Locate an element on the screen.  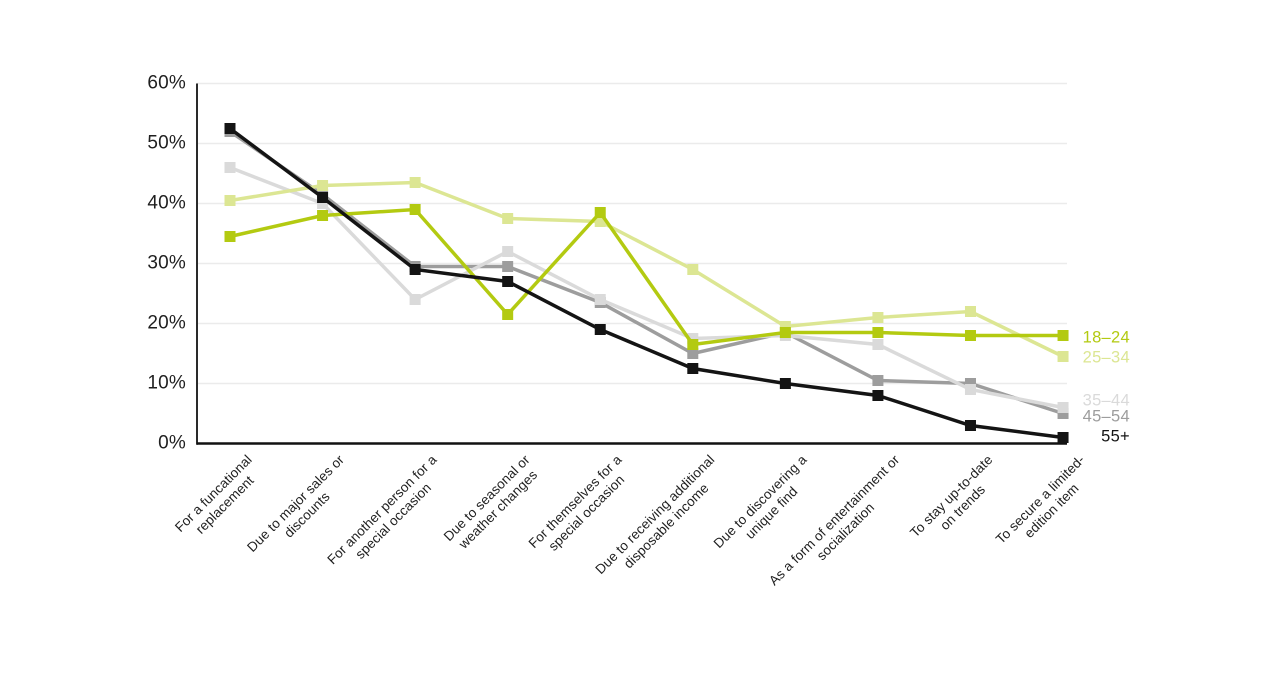
y-tick-label: 0% is located at coordinates (172, 443).